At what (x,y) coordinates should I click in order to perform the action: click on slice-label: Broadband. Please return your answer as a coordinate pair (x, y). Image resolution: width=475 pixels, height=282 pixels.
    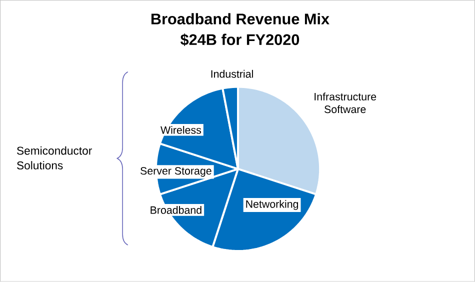
    Looking at the image, I should click on (176, 210).